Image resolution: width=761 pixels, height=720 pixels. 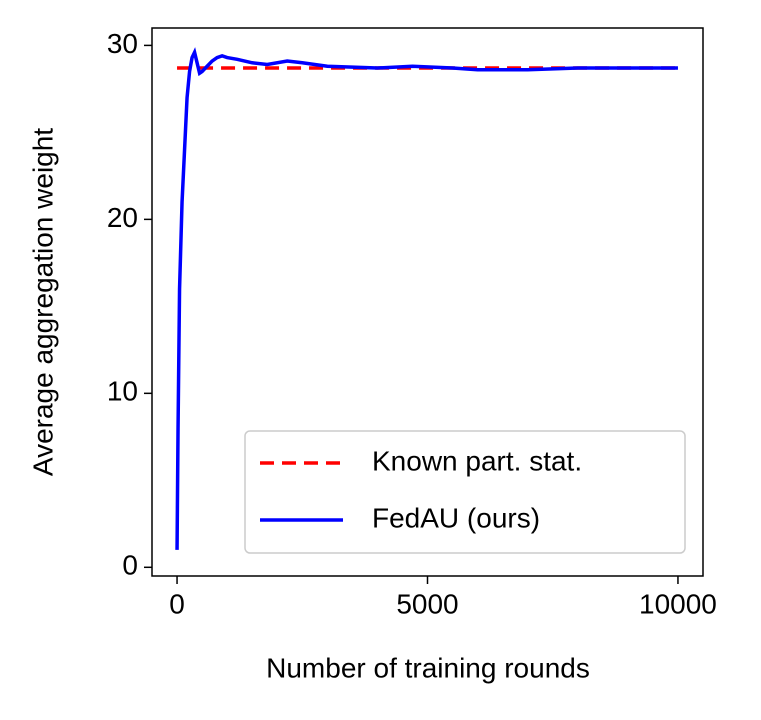 What do you see at coordinates (465, 492) in the screenshot?
I see `legend-box` at bounding box center [465, 492].